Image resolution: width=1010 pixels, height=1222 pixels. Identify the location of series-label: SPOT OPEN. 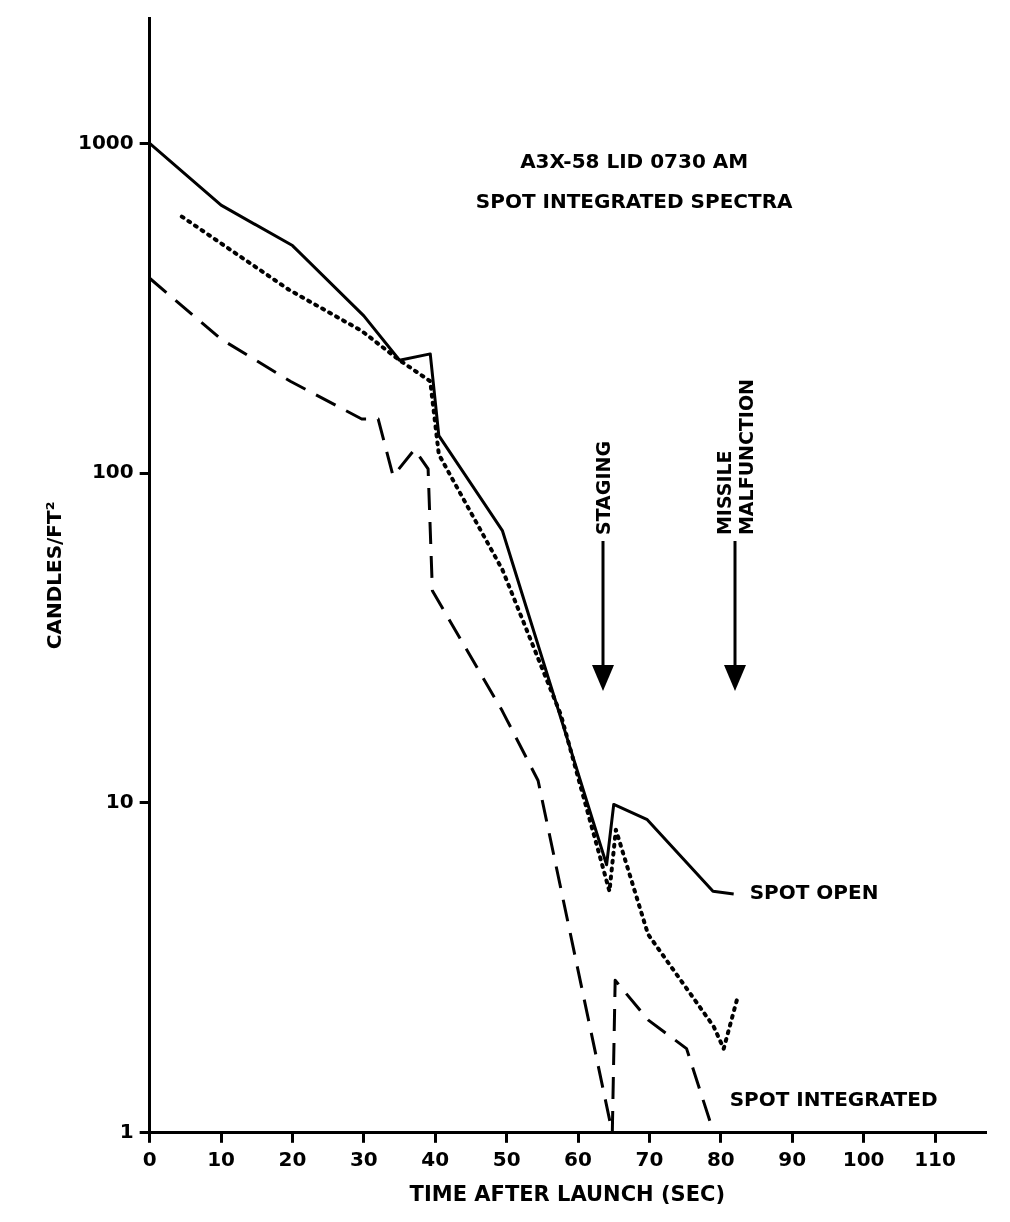
(814, 892).